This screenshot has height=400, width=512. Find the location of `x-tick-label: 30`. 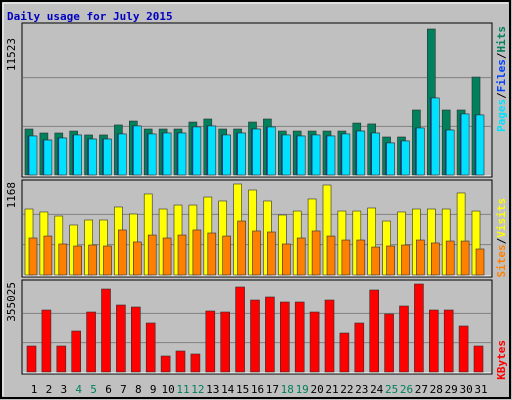

x-tick-label: 30 is located at coordinates (465, 389).